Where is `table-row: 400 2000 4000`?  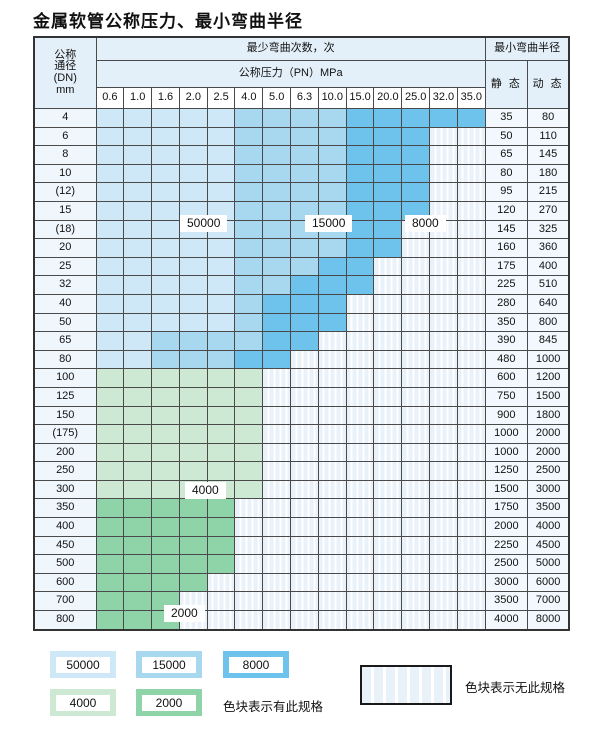 table-row: 400 2000 4000 is located at coordinates (301, 527).